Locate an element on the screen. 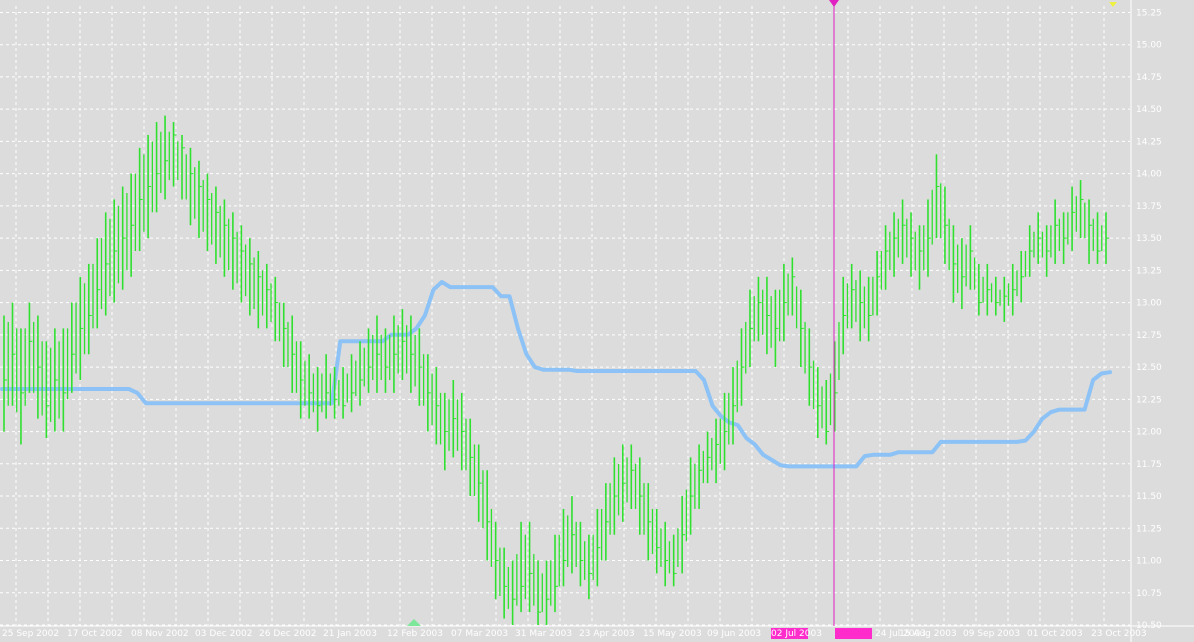 This screenshot has height=642, width=1194. x-tick-label: 26 Dec 2002 is located at coordinates (288, 634).